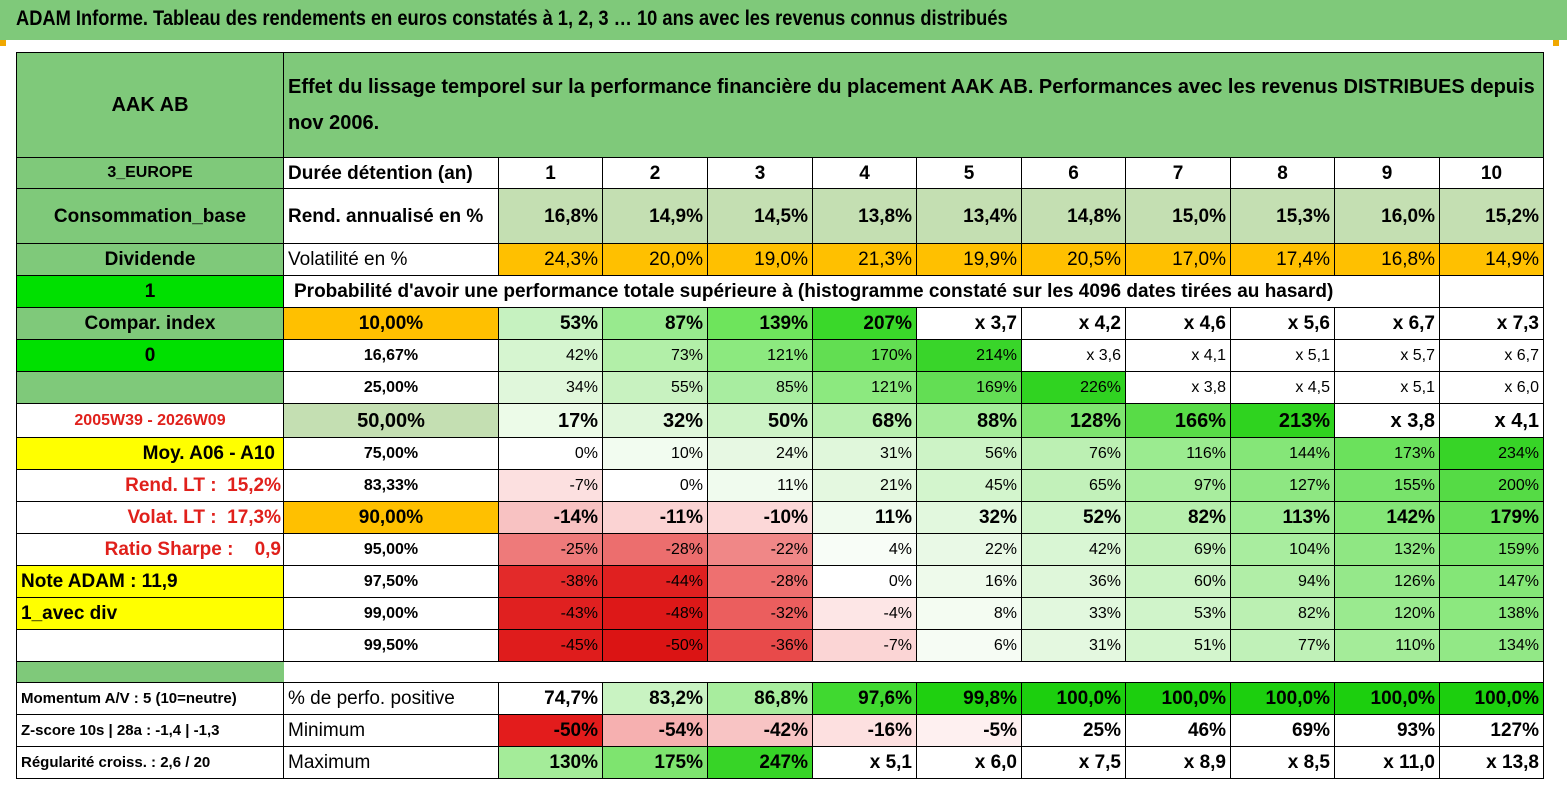 This screenshot has width=1567, height=785. Describe the element at coordinates (1178, 485) in the screenshot. I see `prob-value: 97%` at that location.